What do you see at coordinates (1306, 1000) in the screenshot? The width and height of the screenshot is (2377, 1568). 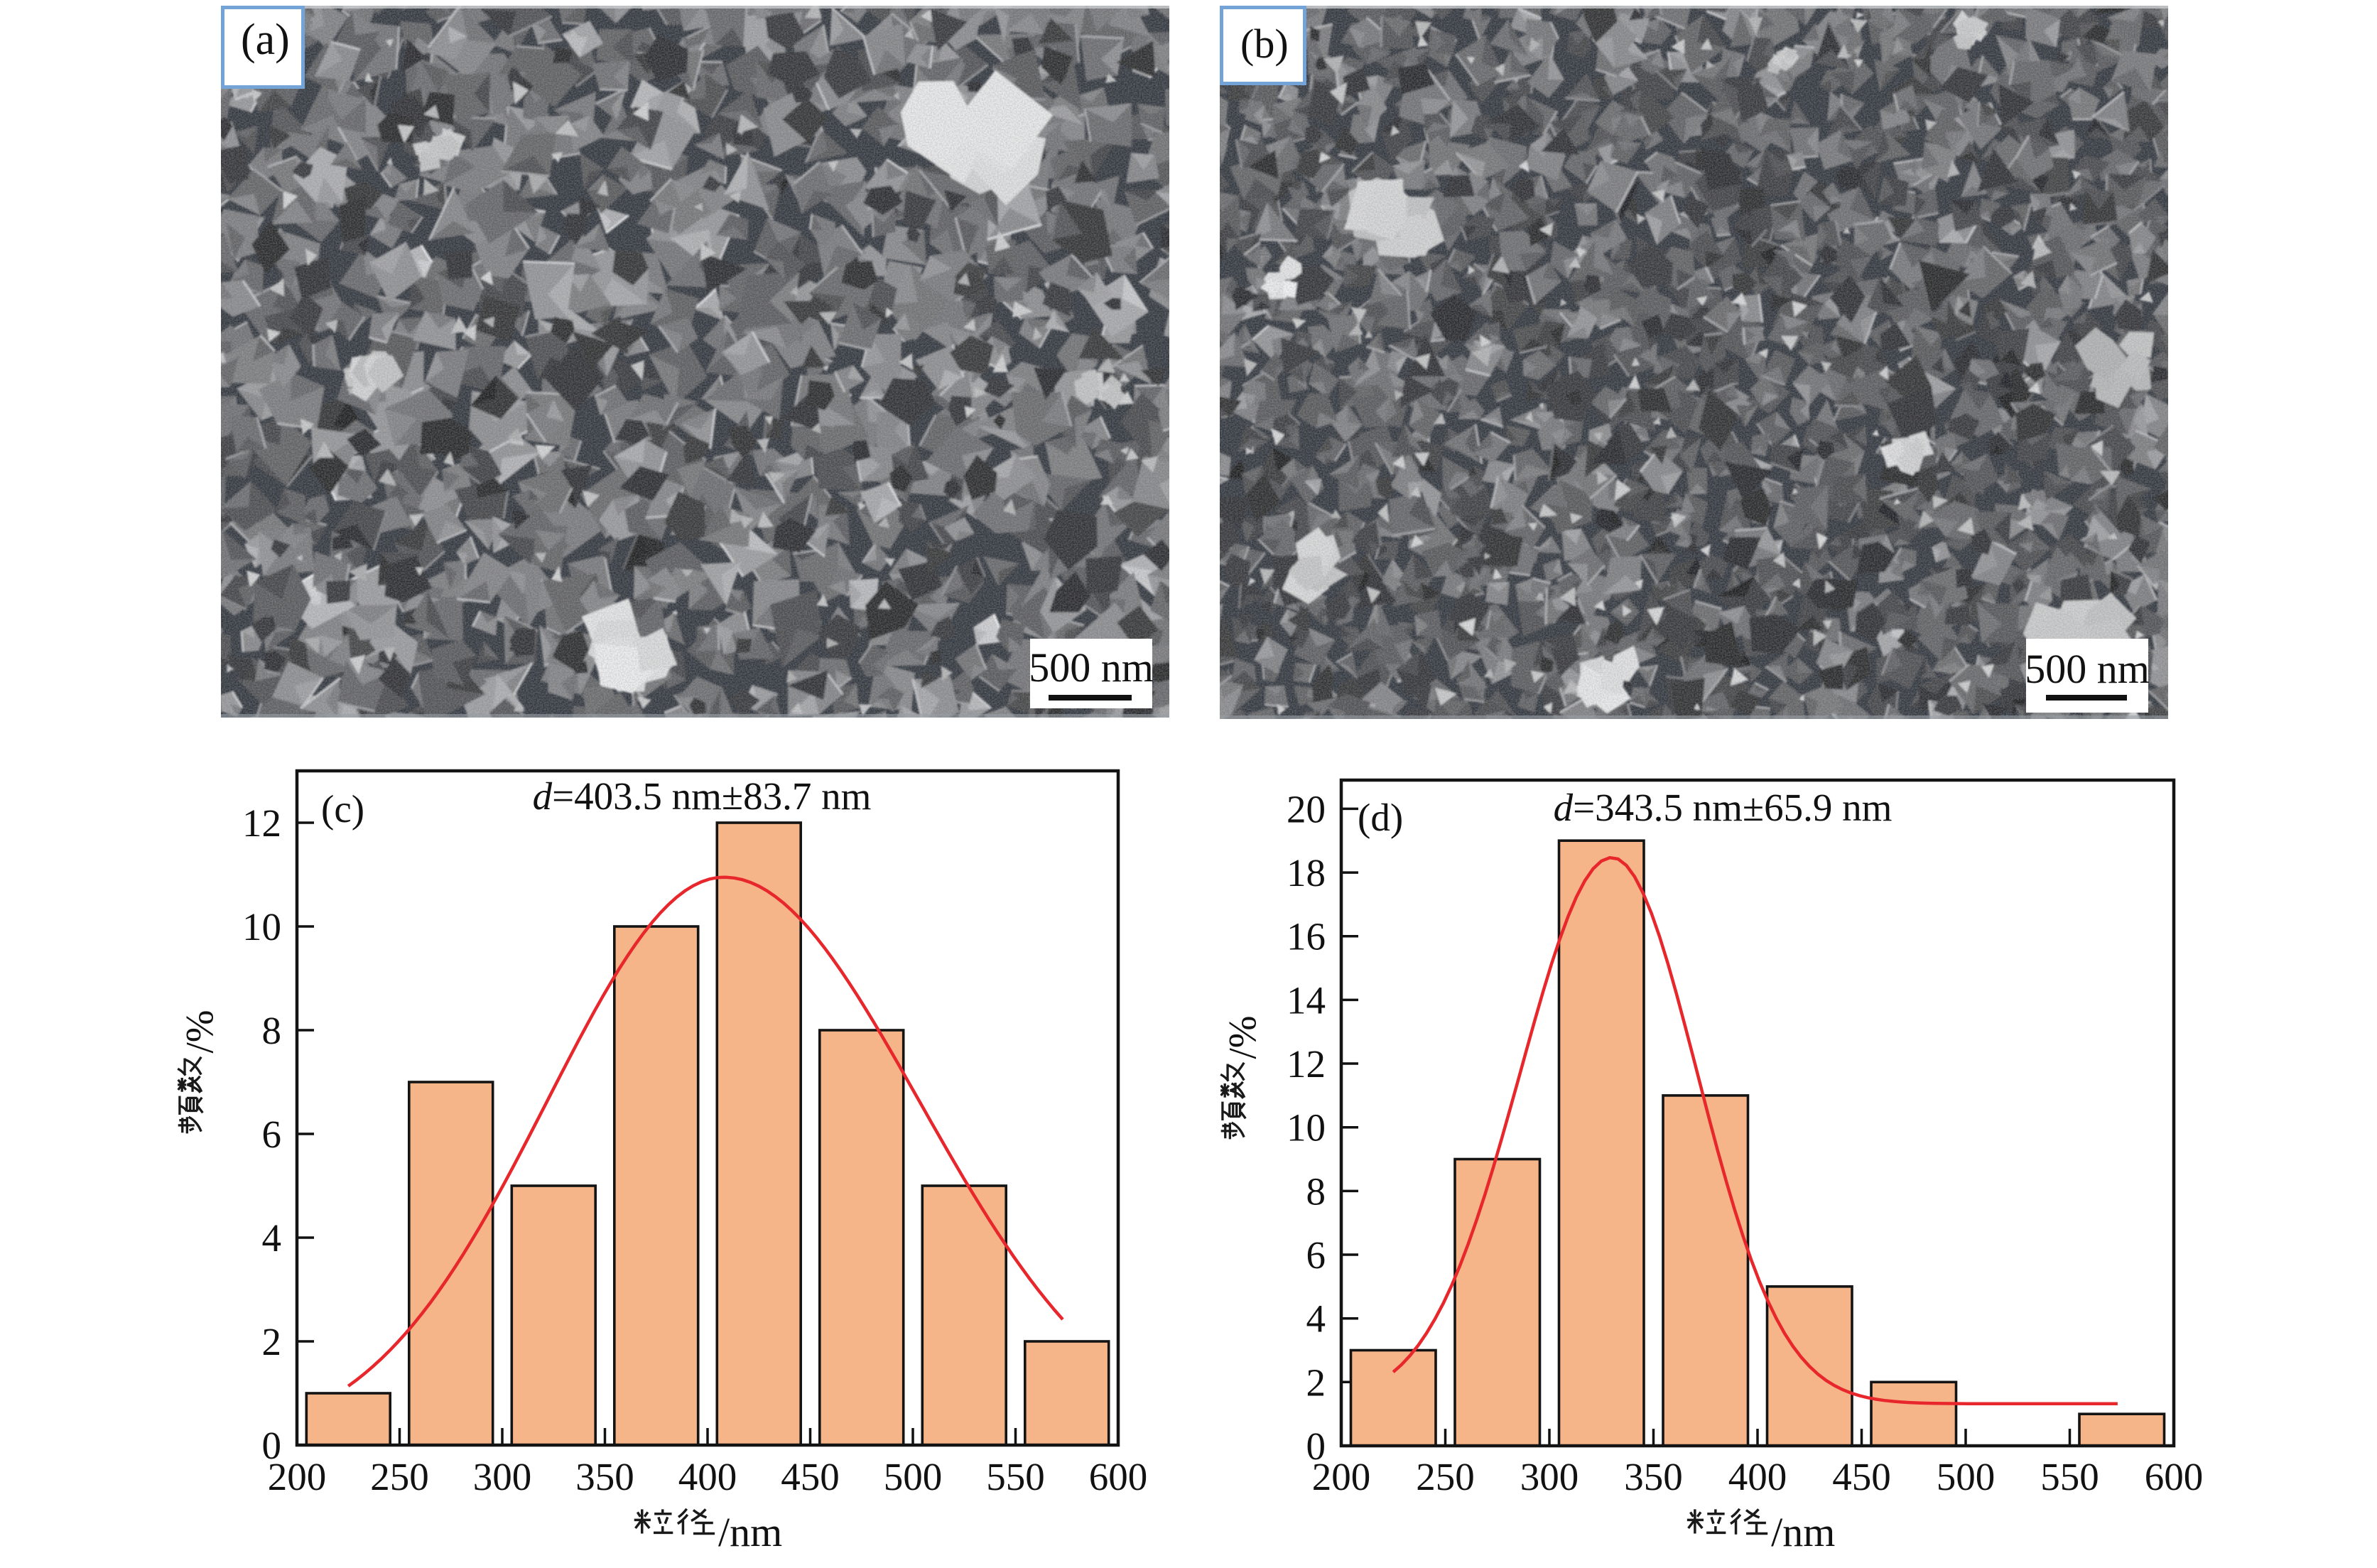 I see `svg-text: 14` at bounding box center [1306, 1000].